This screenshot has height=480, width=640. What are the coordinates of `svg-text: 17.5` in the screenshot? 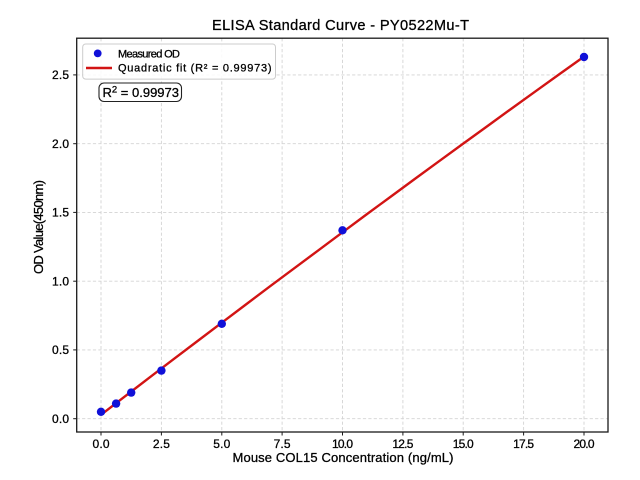 It's located at (523, 444).